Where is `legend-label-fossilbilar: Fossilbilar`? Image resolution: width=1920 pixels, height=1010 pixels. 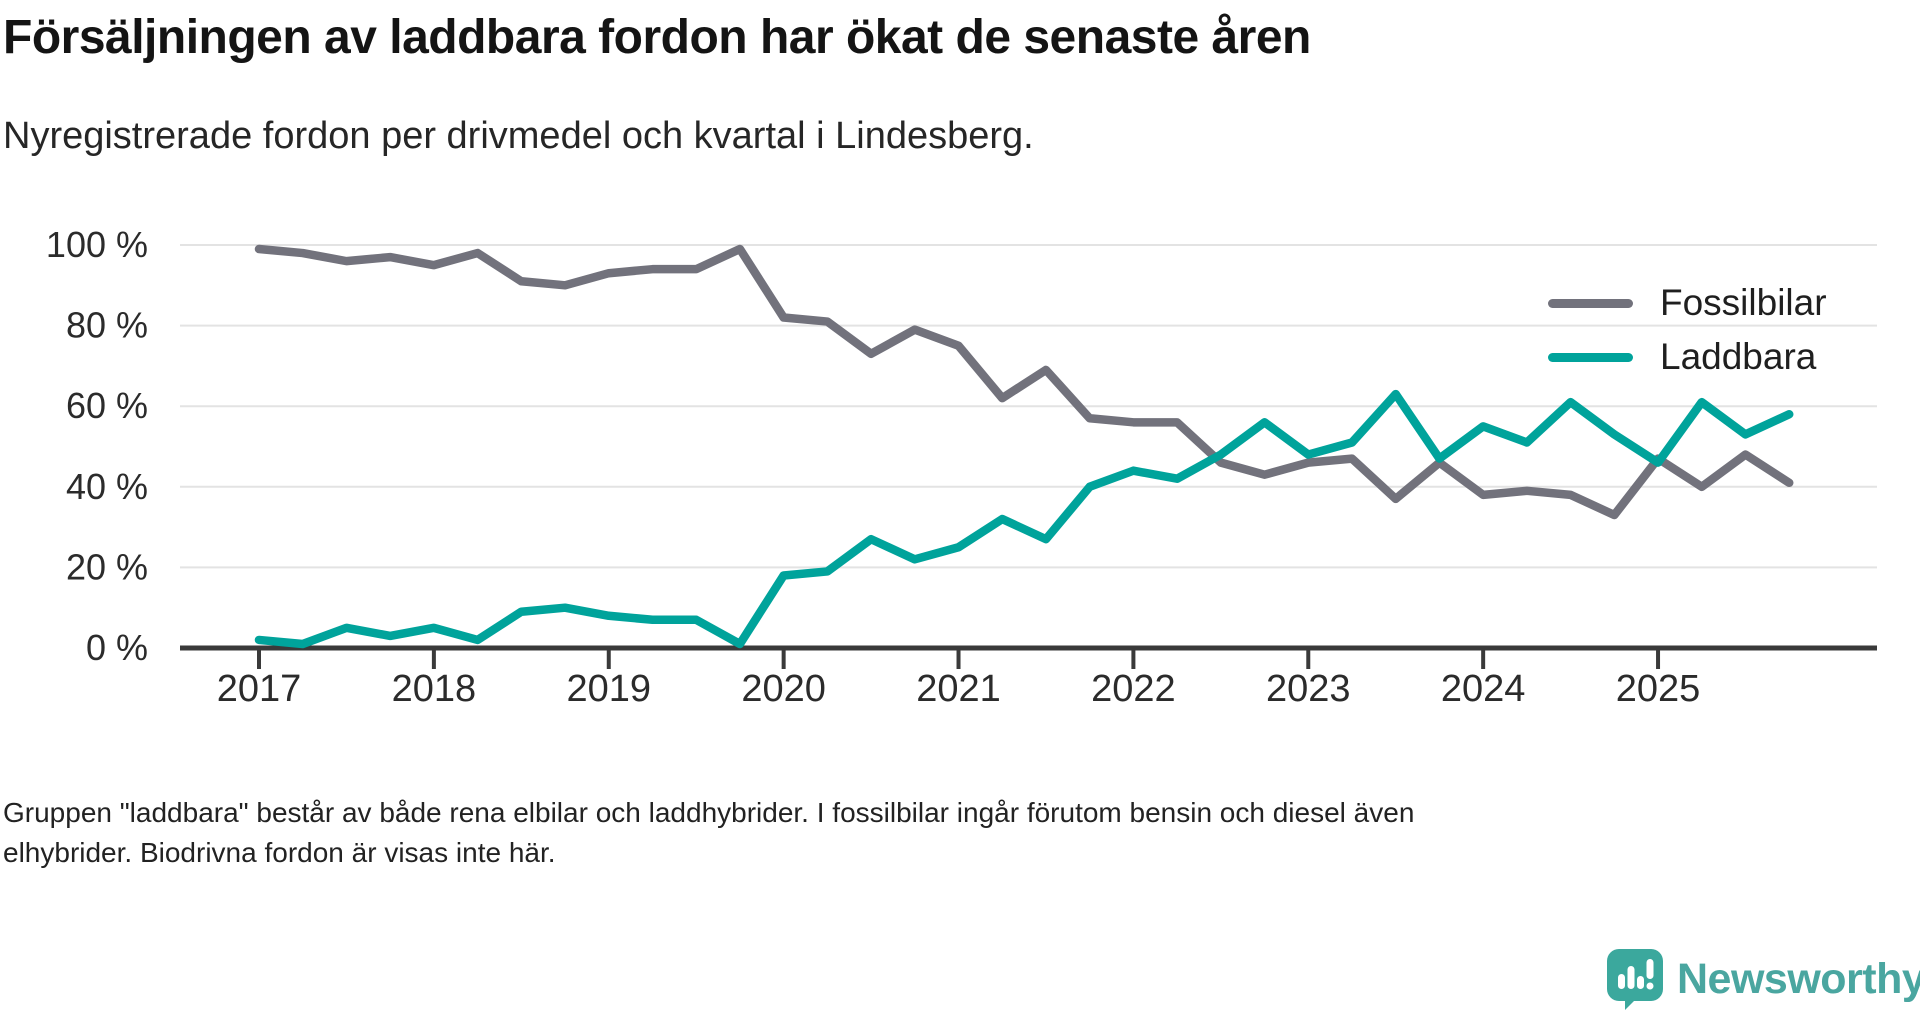
legend-label-fossilbilar: Fossilbilar is located at coordinates (1743, 302).